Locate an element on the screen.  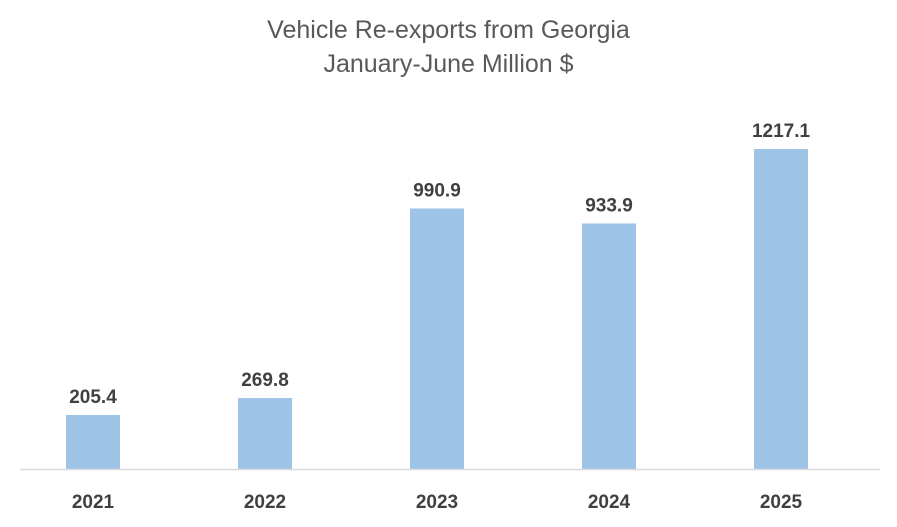
bar-2023 is located at coordinates (437, 338).